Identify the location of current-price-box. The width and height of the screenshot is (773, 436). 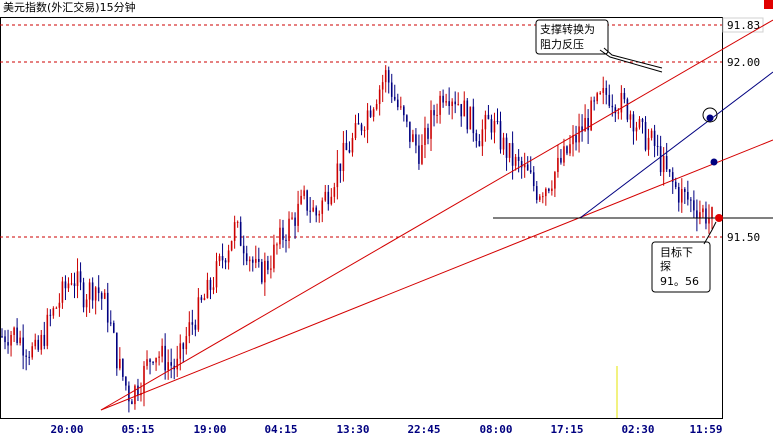
(743, 25).